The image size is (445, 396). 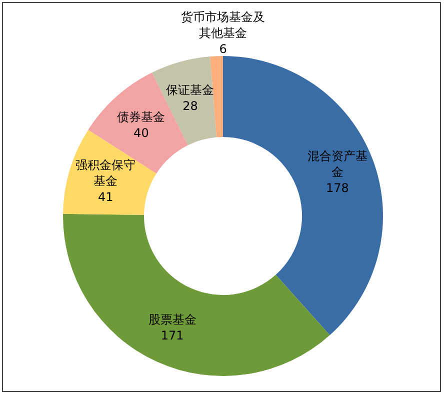 What do you see at coordinates (172, 335) in the screenshot?
I see `data-label: 171` at bounding box center [172, 335].